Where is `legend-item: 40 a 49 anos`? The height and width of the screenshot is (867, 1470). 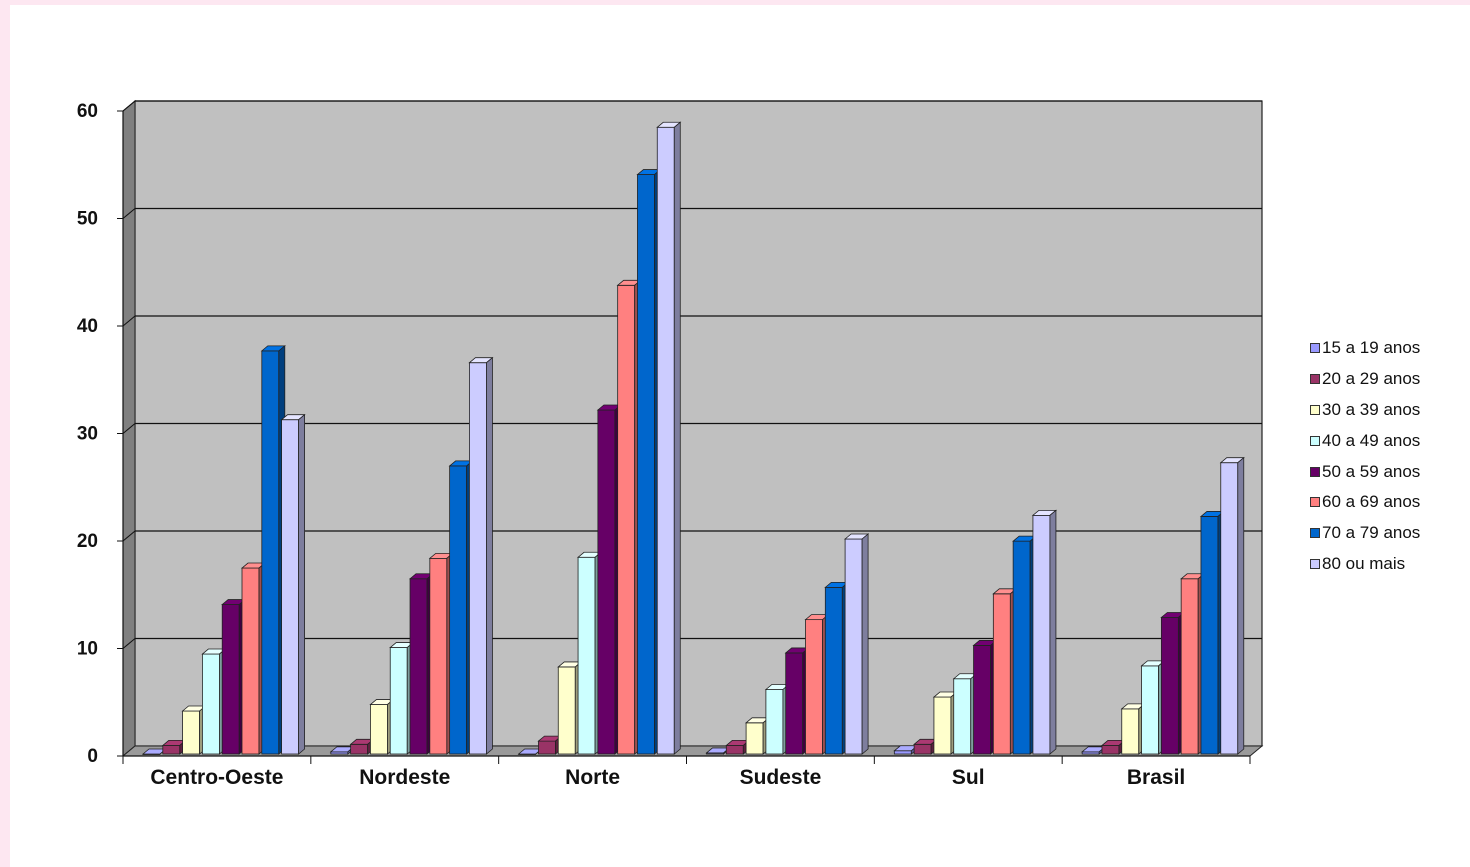 legend-item: 40 a 49 anos is located at coordinates (1365, 440).